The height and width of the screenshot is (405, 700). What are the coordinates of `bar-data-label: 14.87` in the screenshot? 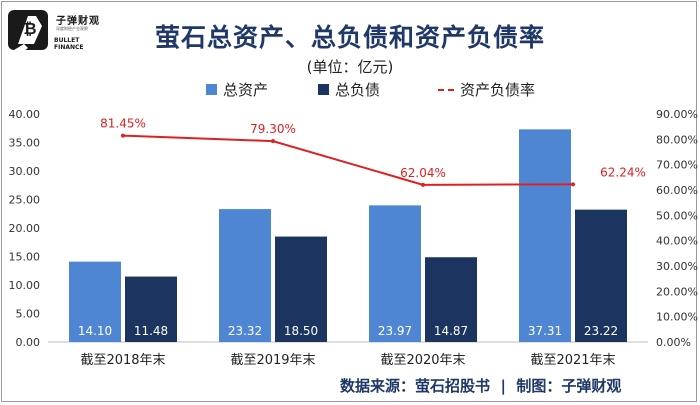 It's located at (451, 331).